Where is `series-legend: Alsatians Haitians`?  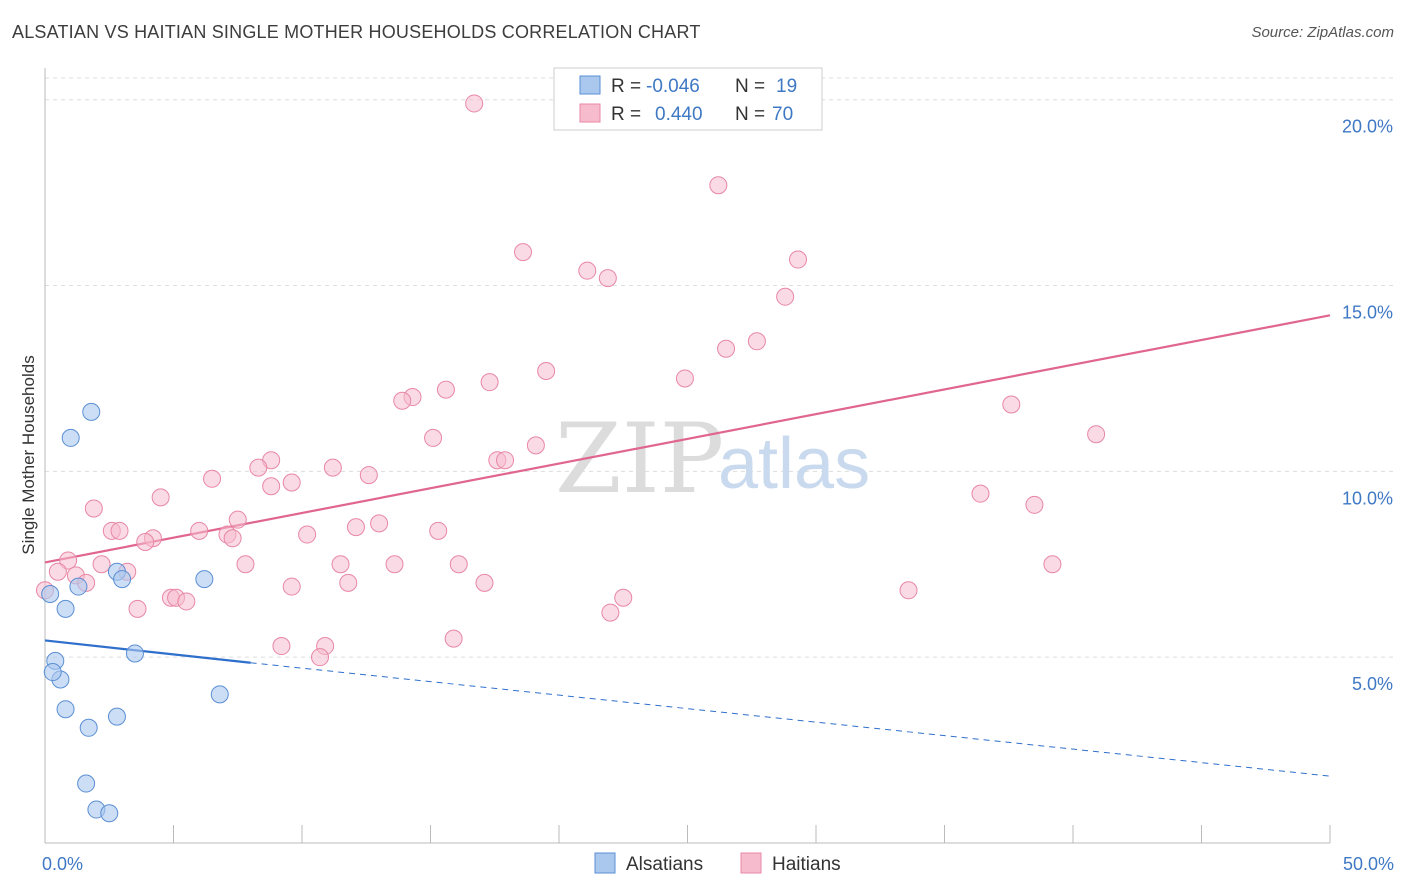 series-legend: Alsatians Haitians is located at coordinates (717, 863).